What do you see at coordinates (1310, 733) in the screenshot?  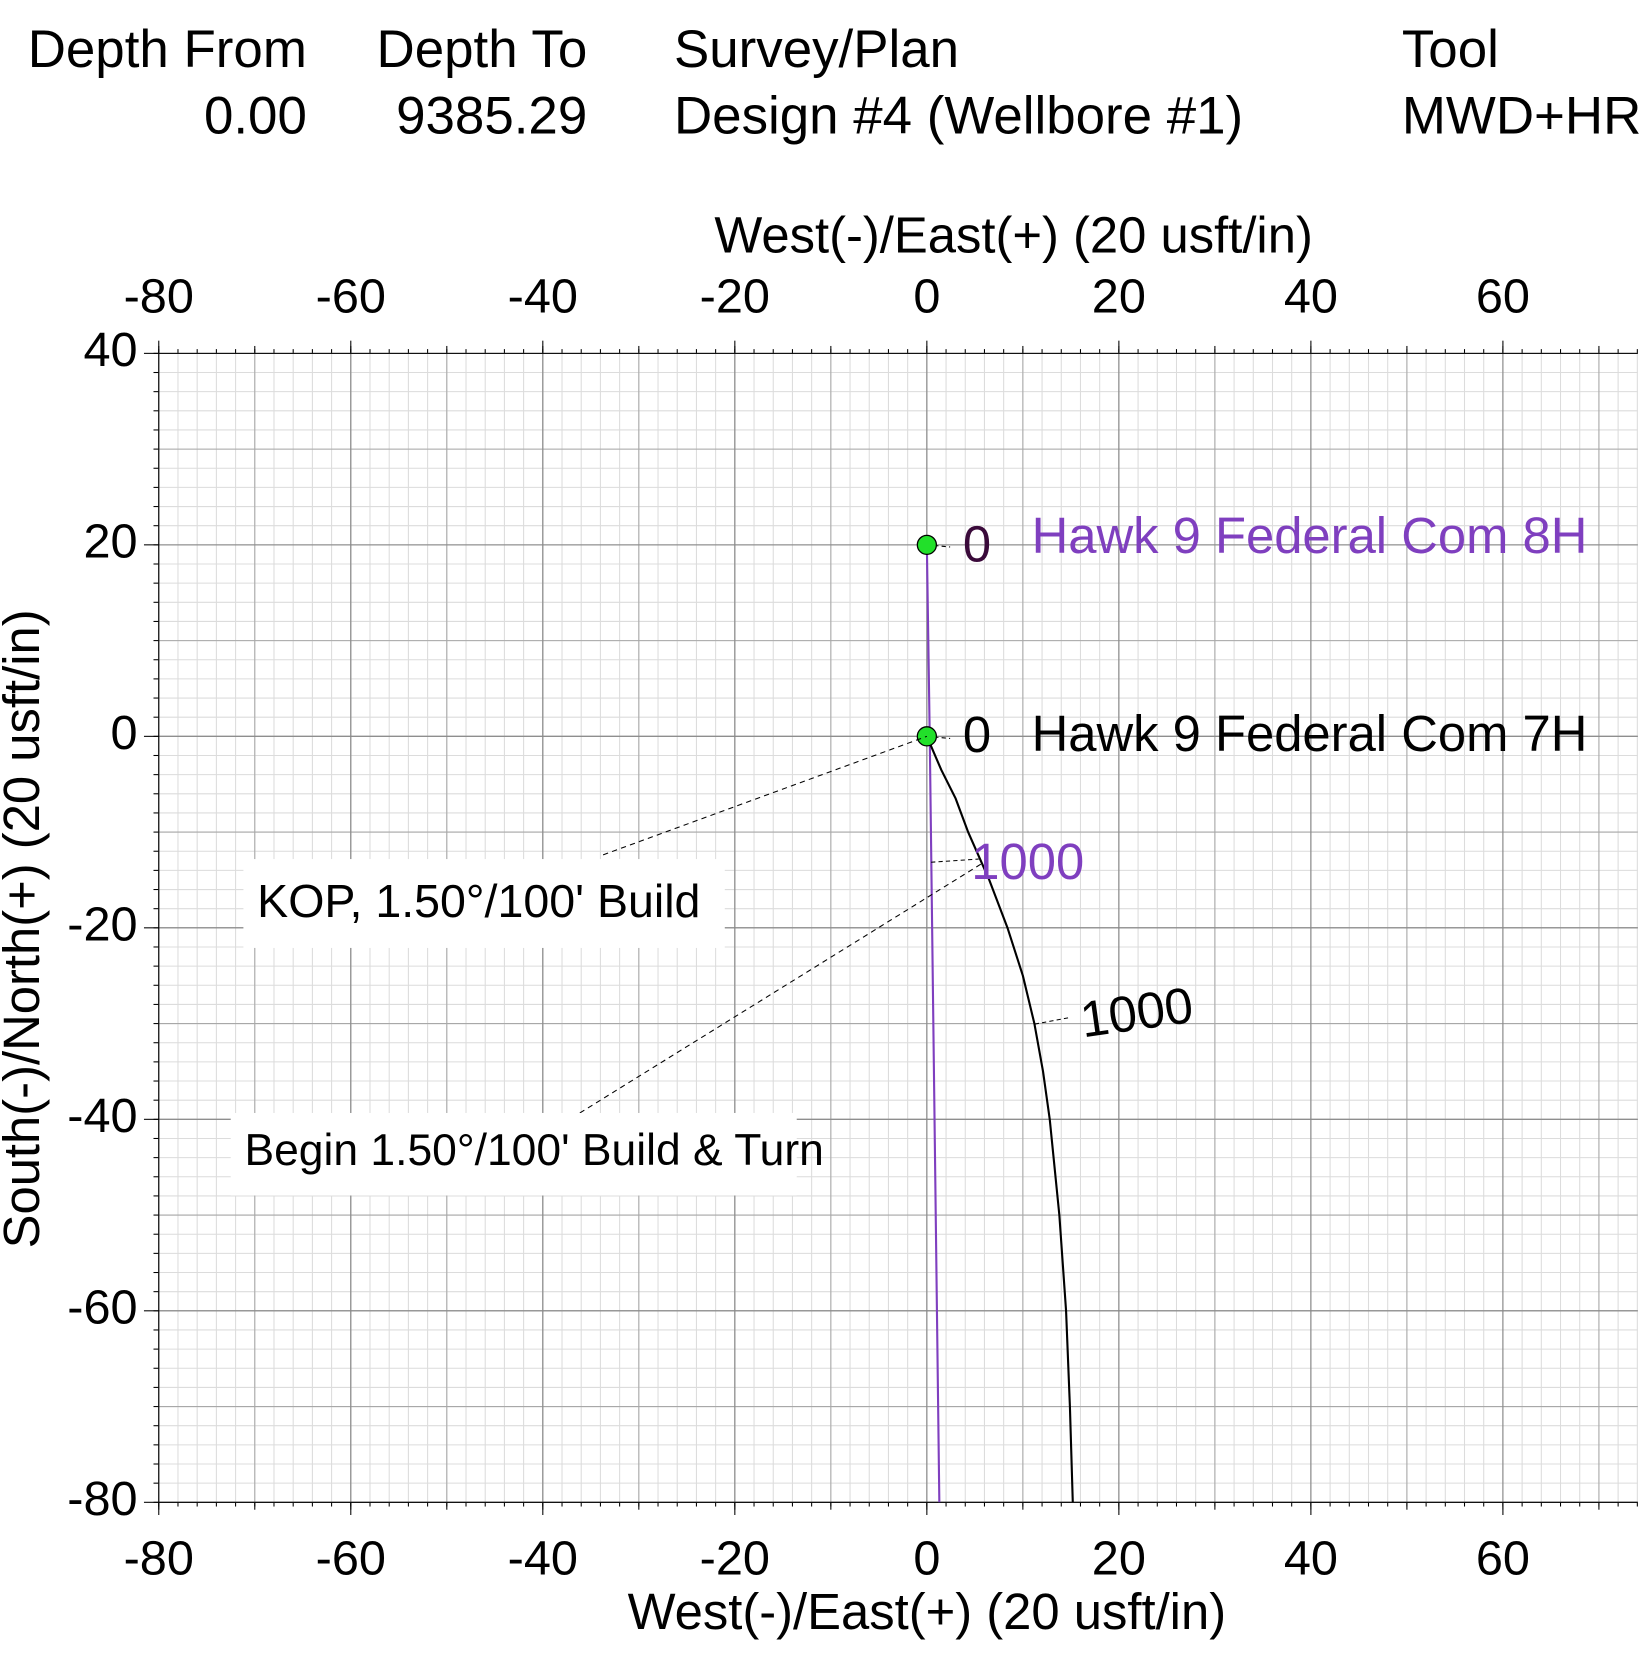 I see `legend-label: Hawk 9 Federal Com 7H` at bounding box center [1310, 733].